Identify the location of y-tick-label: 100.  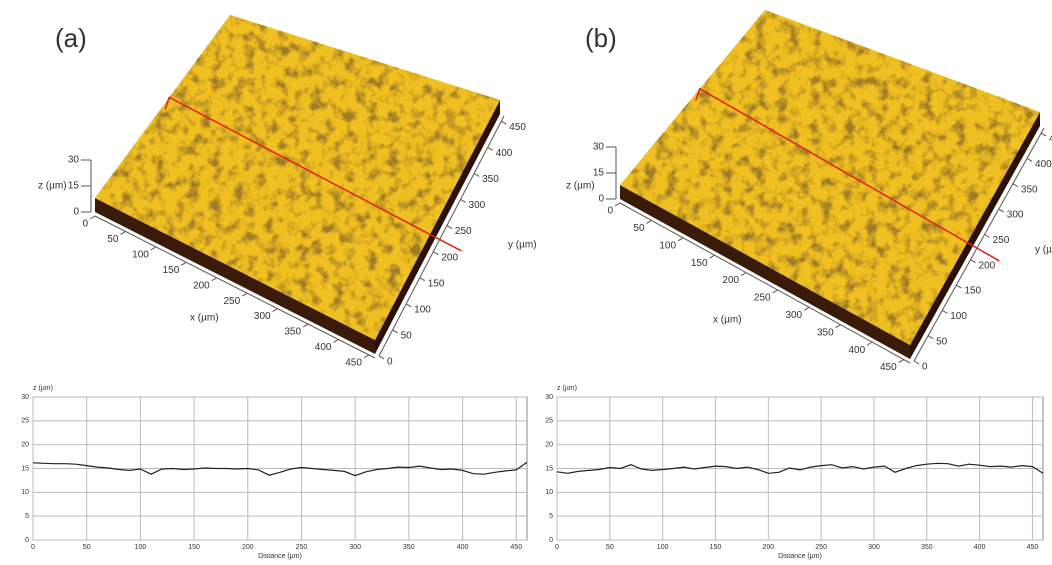
(422, 309).